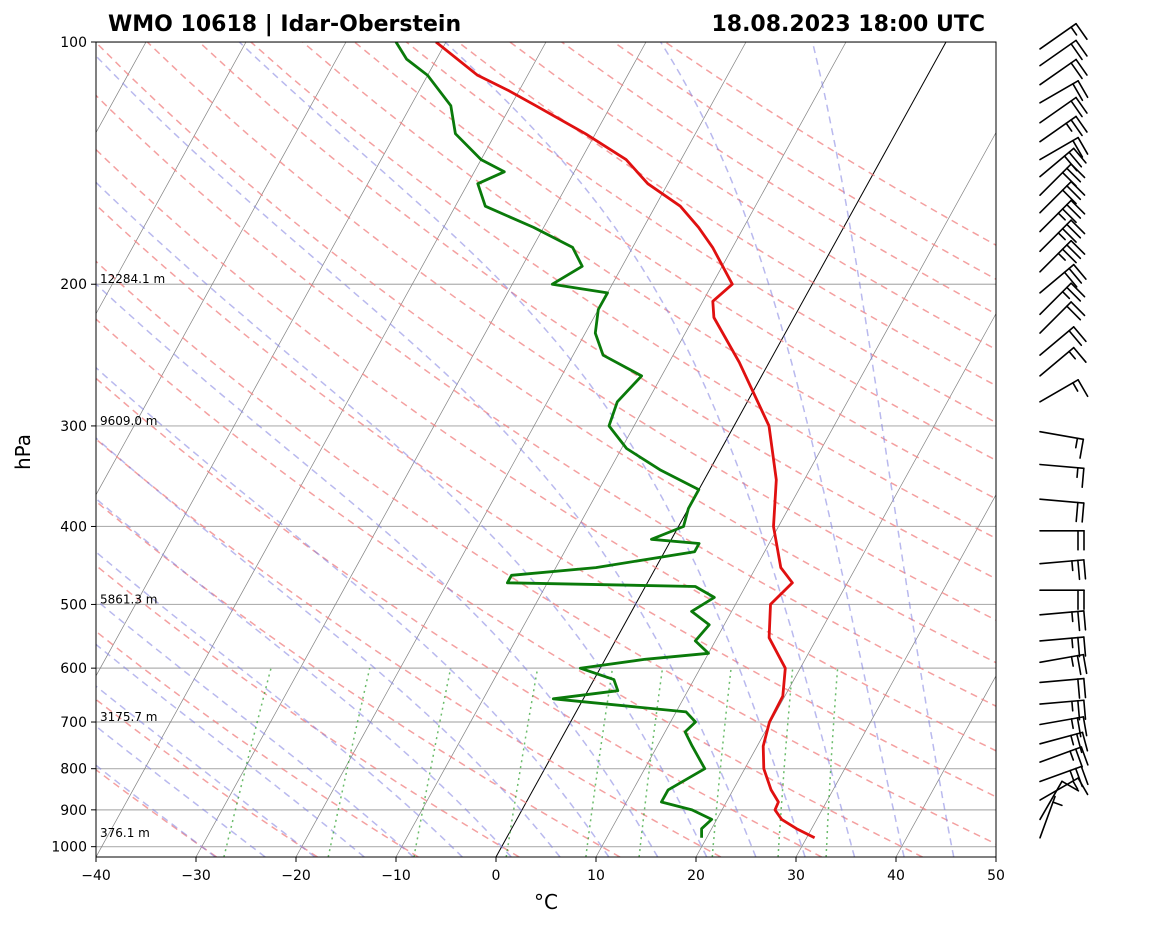 This screenshot has width=1160, height=925. Describe the element at coordinates (696, 876) in the screenshot. I see `x-tick-label: 20` at that location.